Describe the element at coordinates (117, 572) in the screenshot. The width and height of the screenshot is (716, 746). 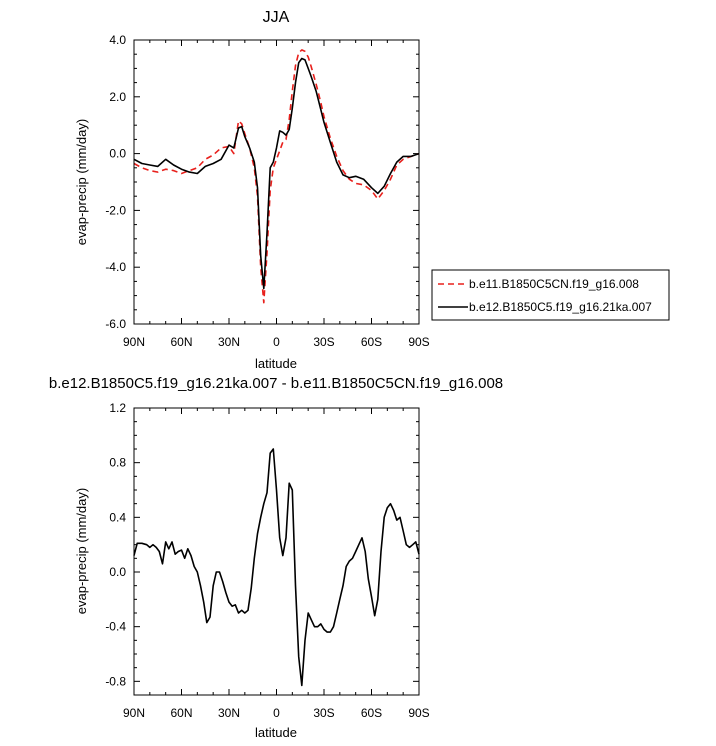
I see `bottom-y-tick-label: 0.0` at that location.